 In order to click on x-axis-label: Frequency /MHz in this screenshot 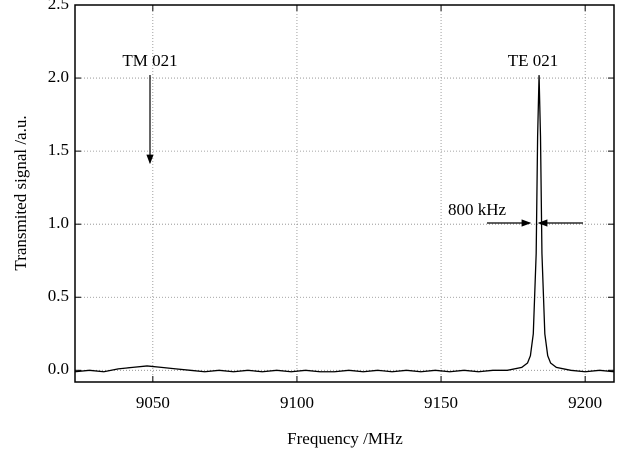, I will do `click(345, 438)`.